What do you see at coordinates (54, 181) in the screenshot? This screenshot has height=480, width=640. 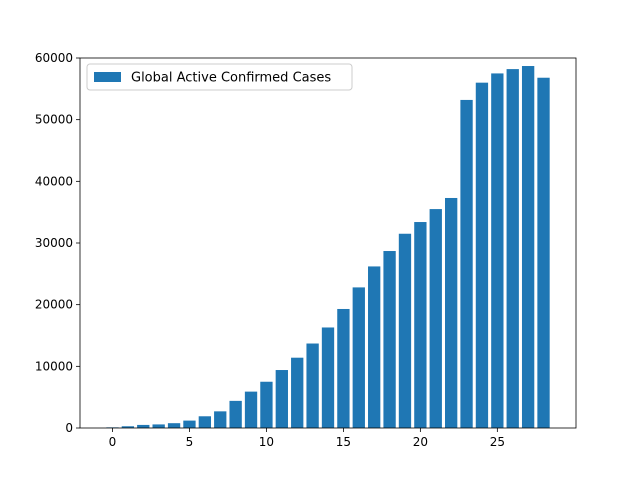 I see `y-tick-label-40000: 40000` at bounding box center [54, 181].